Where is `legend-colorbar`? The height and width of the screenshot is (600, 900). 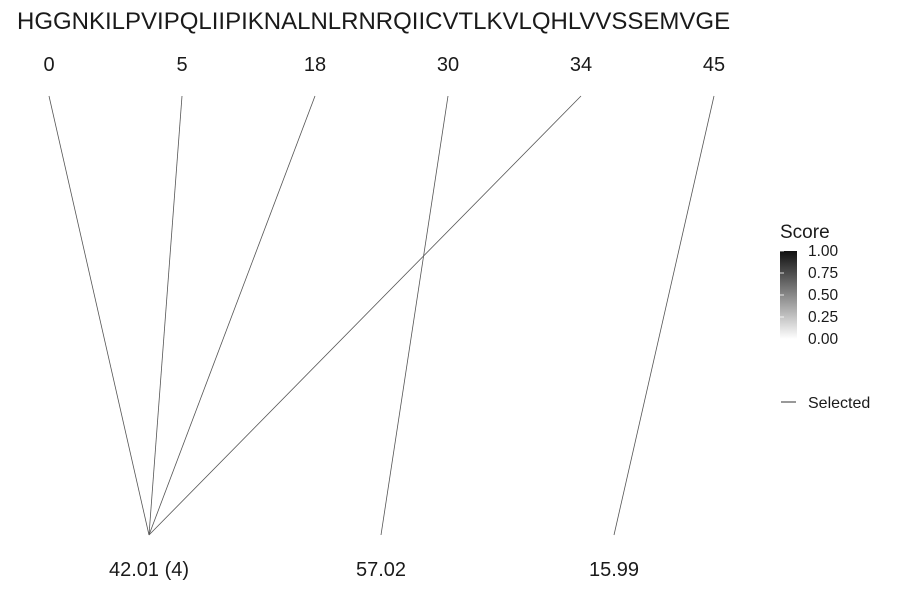 legend-colorbar is located at coordinates (788, 295).